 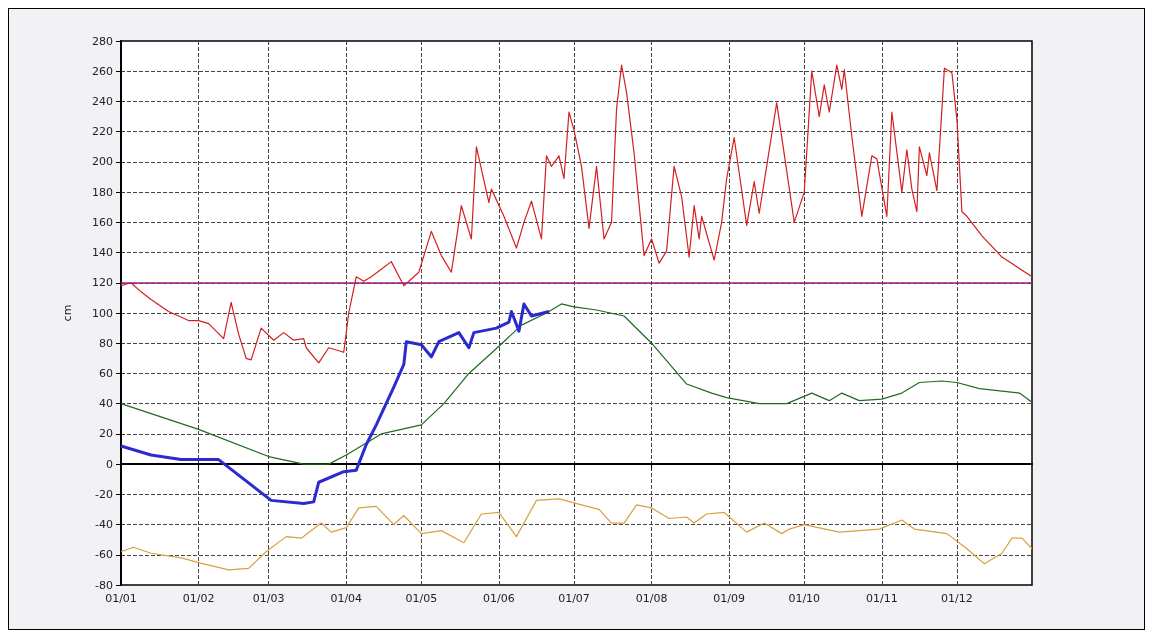 I want to click on y-tick-label: 260, so click(x=102, y=71).